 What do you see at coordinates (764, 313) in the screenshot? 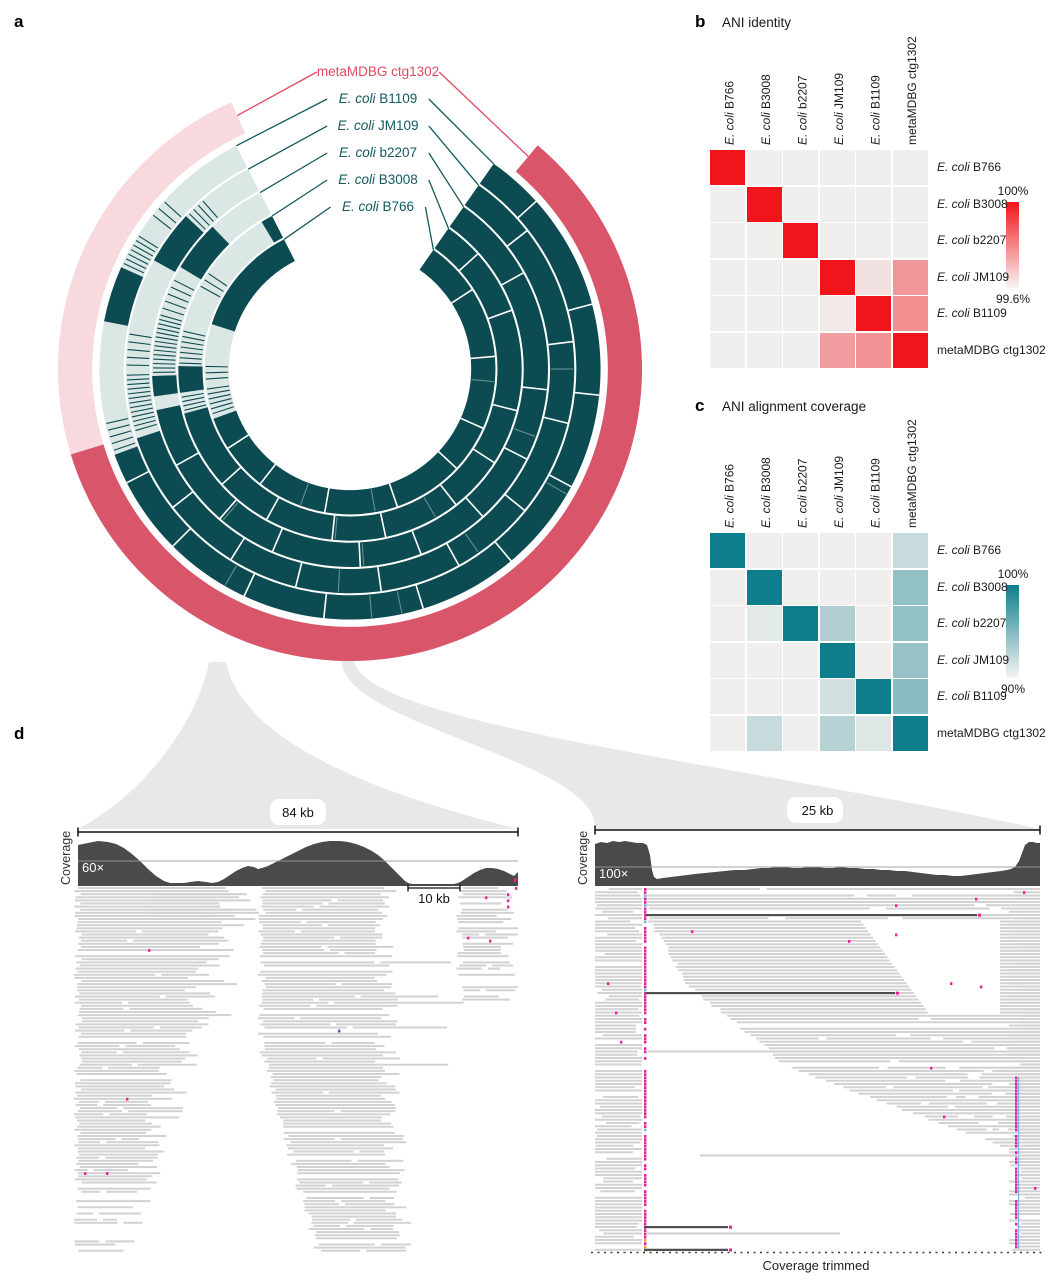
I see `ani-cell-r4c1` at bounding box center [764, 313].